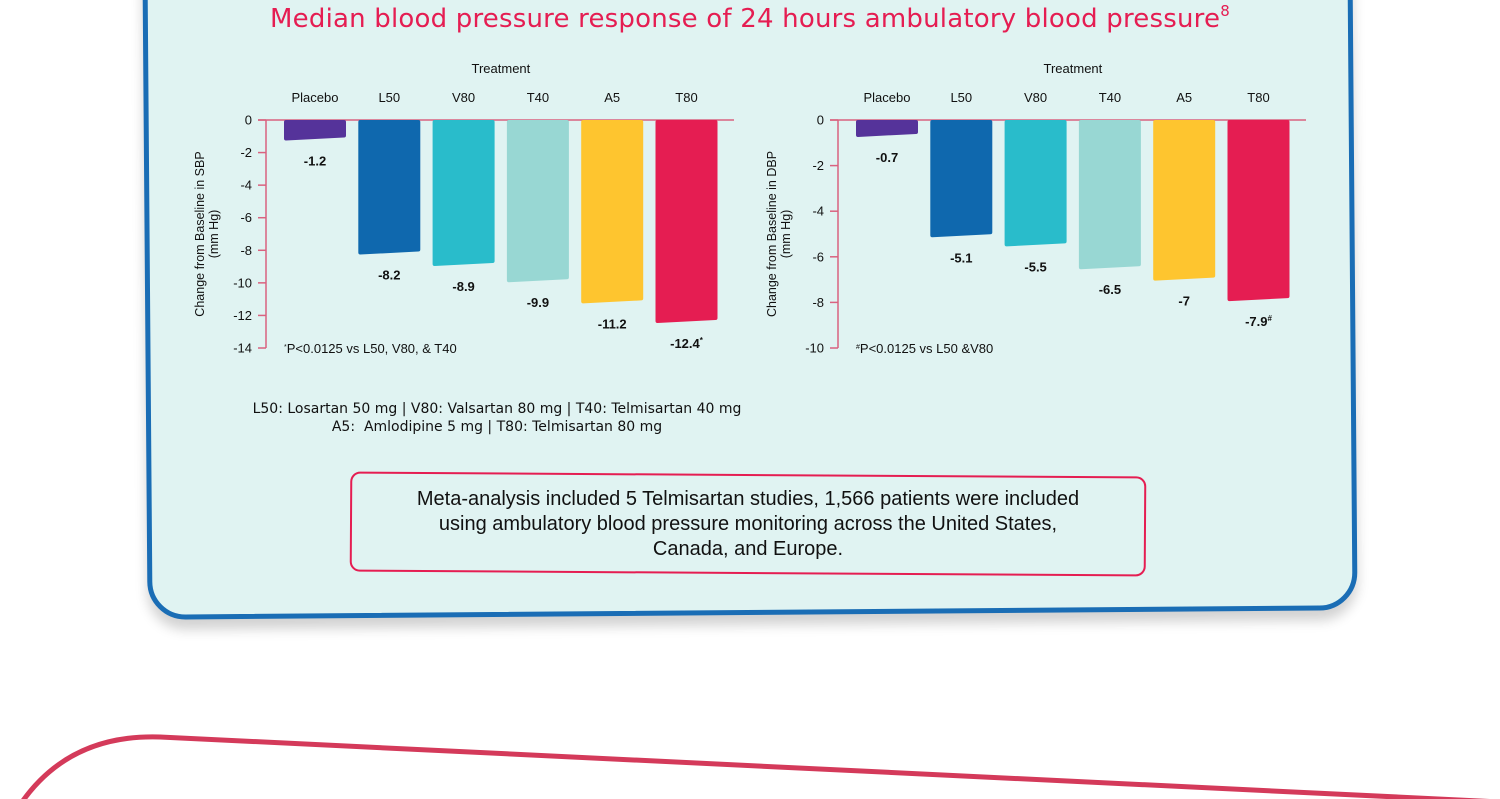  What do you see at coordinates (1225, 11) in the screenshot?
I see `title-reference: 8` at bounding box center [1225, 11].